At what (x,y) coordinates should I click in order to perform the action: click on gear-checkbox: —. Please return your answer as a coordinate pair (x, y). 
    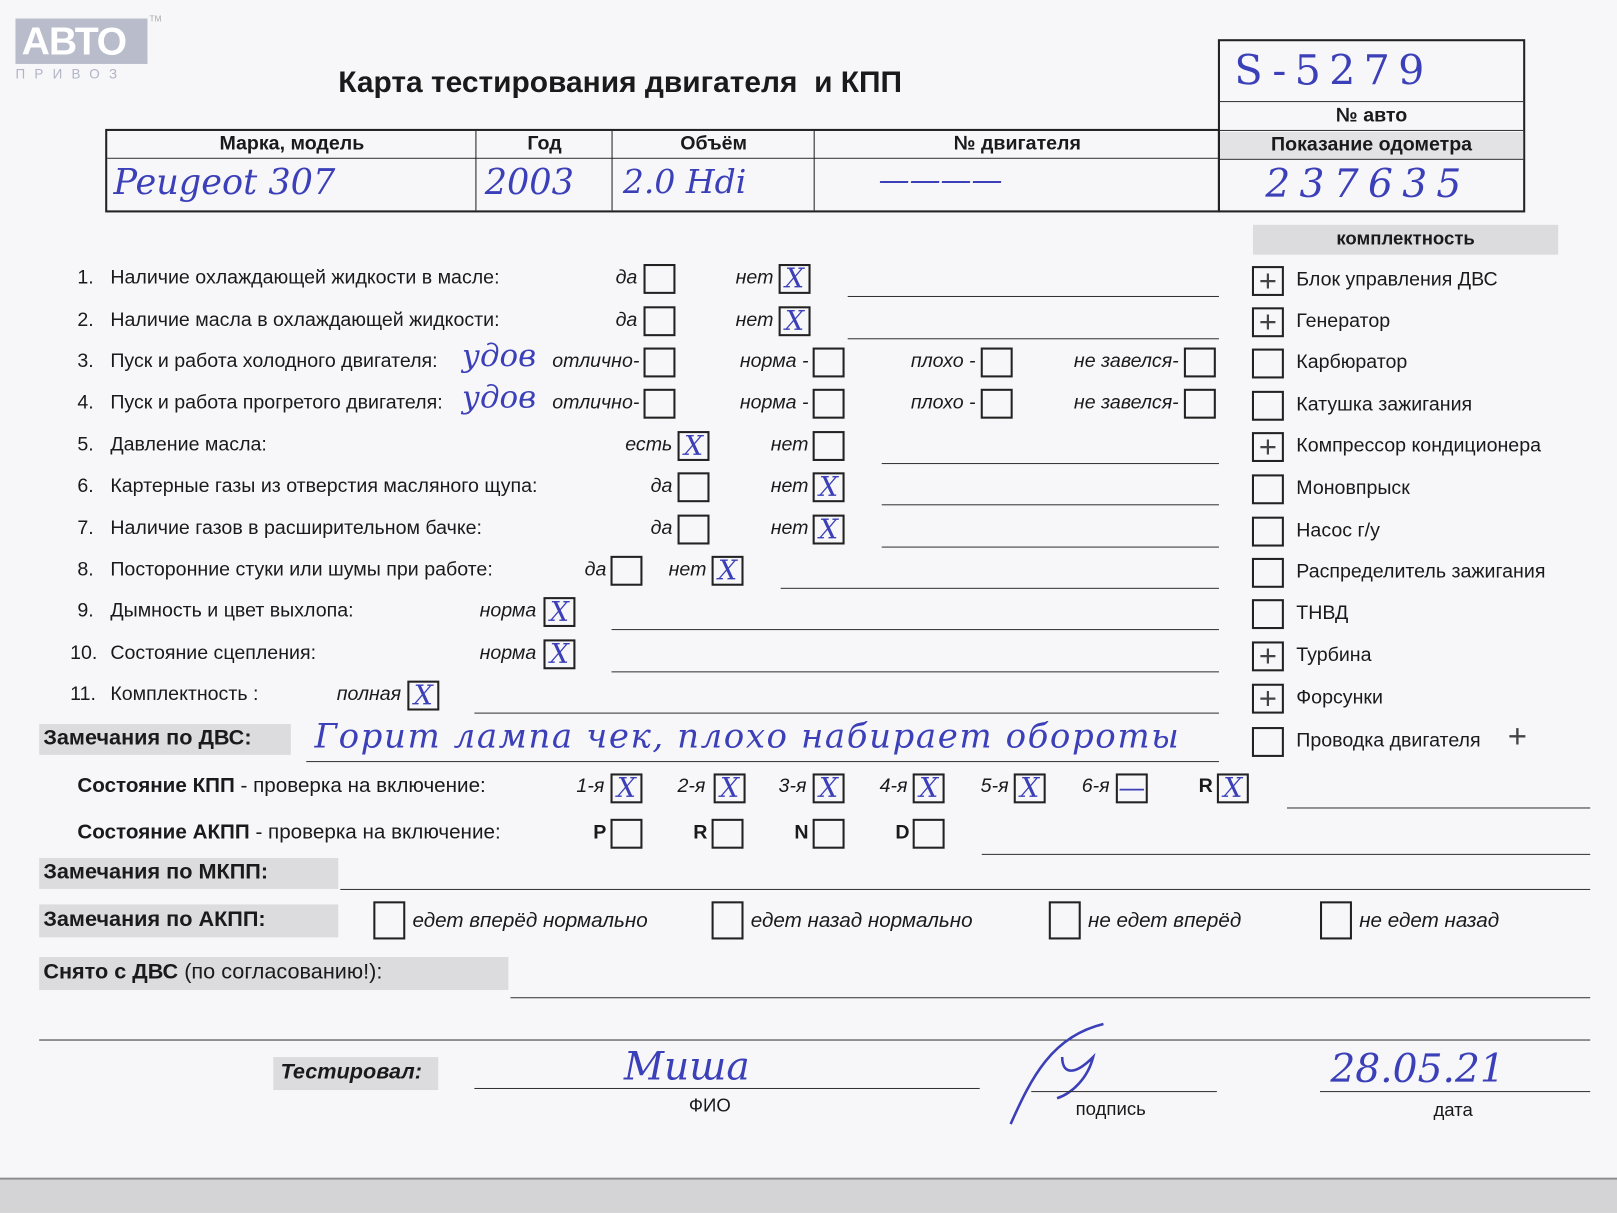
    Looking at the image, I should click on (1131, 789).